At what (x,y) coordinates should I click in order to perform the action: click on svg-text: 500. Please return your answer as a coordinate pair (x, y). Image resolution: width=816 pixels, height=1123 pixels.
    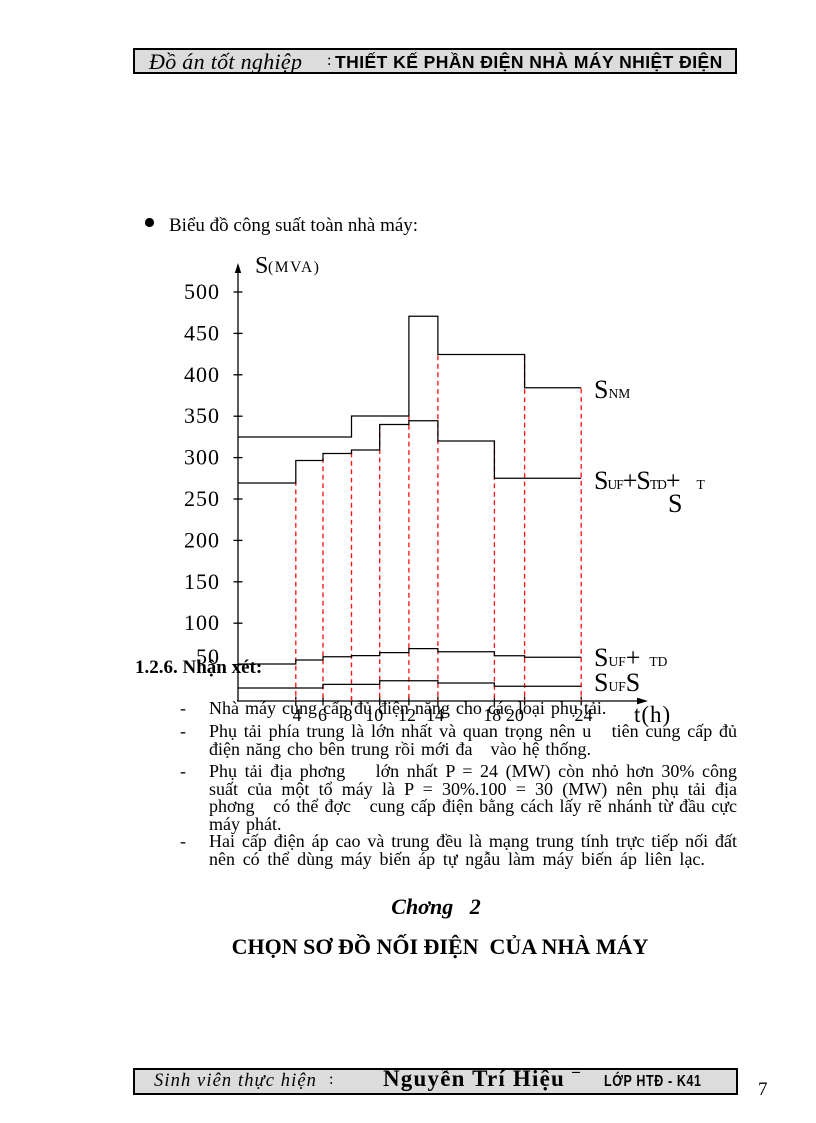
    Looking at the image, I should click on (202, 291).